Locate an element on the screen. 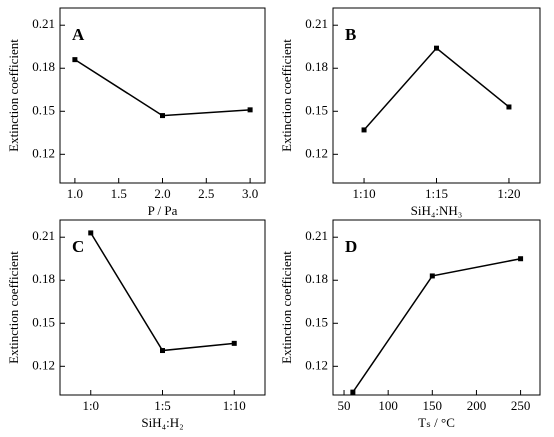 This screenshot has height=437, width=554. x-tick-label: 50 is located at coordinates (344, 405).